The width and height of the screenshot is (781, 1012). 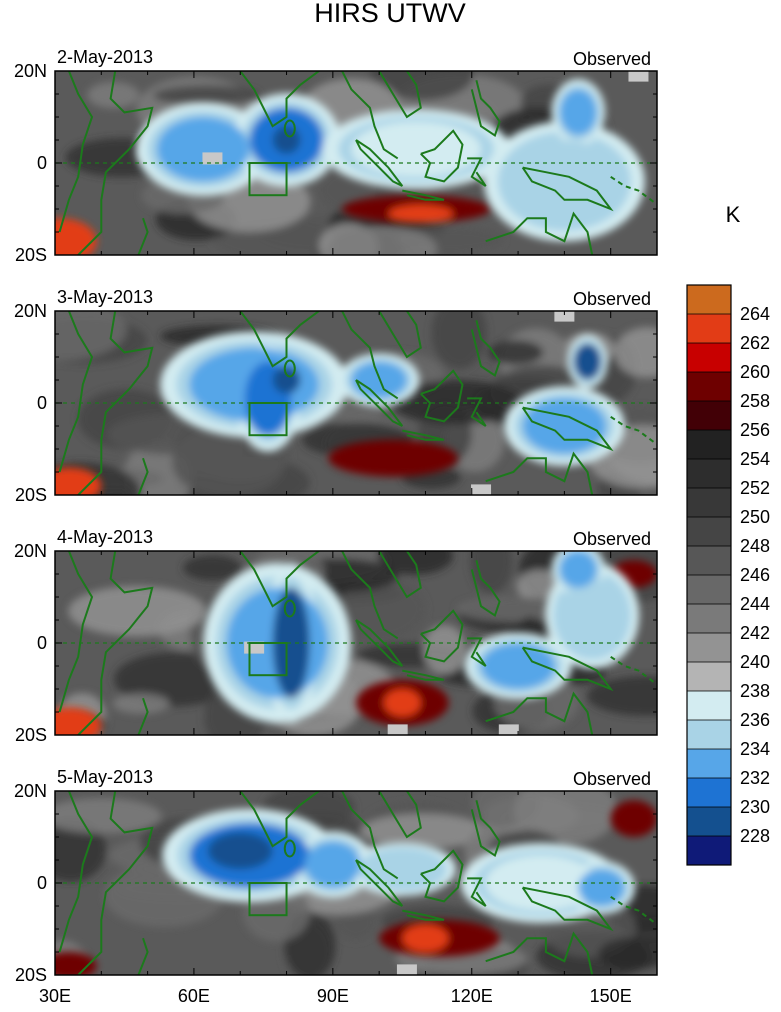 What do you see at coordinates (755, 720) in the screenshot?
I see `colorbar-label: 236` at bounding box center [755, 720].